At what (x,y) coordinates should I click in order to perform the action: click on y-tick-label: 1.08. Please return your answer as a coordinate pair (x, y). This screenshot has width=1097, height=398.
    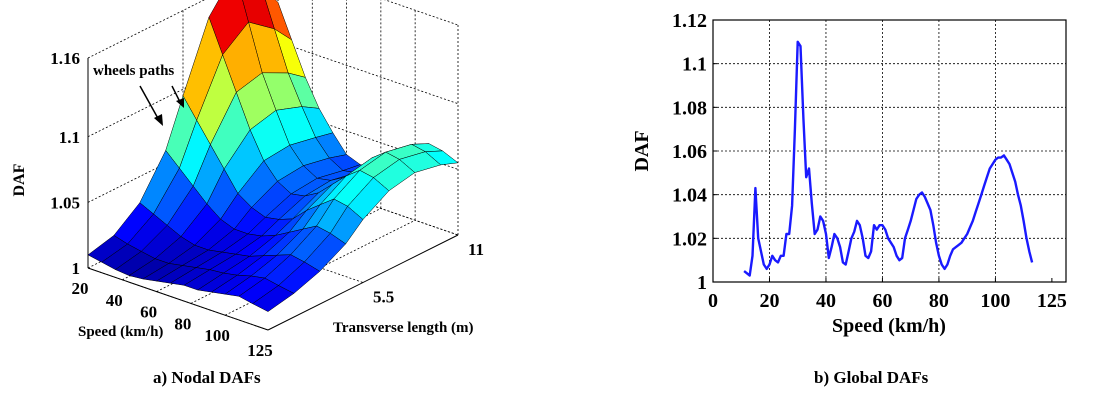
    Looking at the image, I should click on (689, 108).